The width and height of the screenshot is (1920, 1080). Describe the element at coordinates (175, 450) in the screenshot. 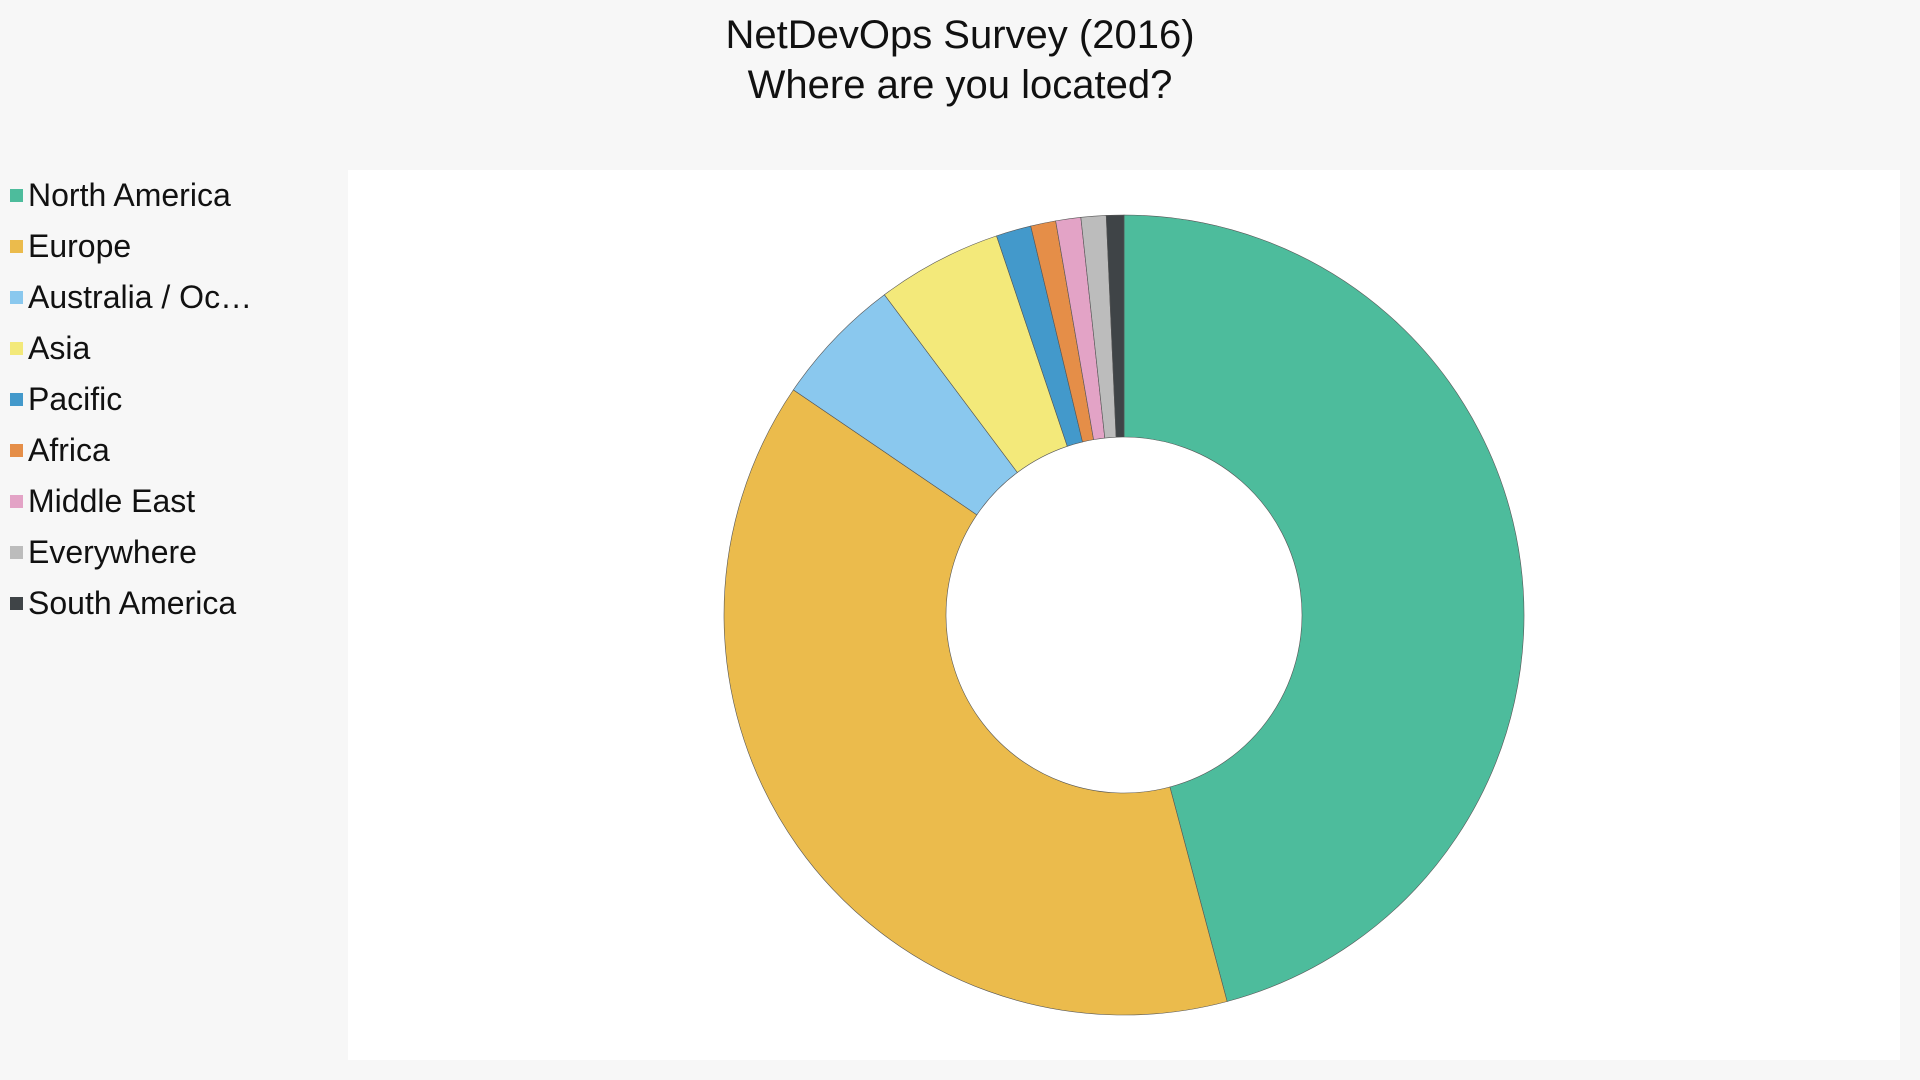

I see `legend-item: Africa` at that location.